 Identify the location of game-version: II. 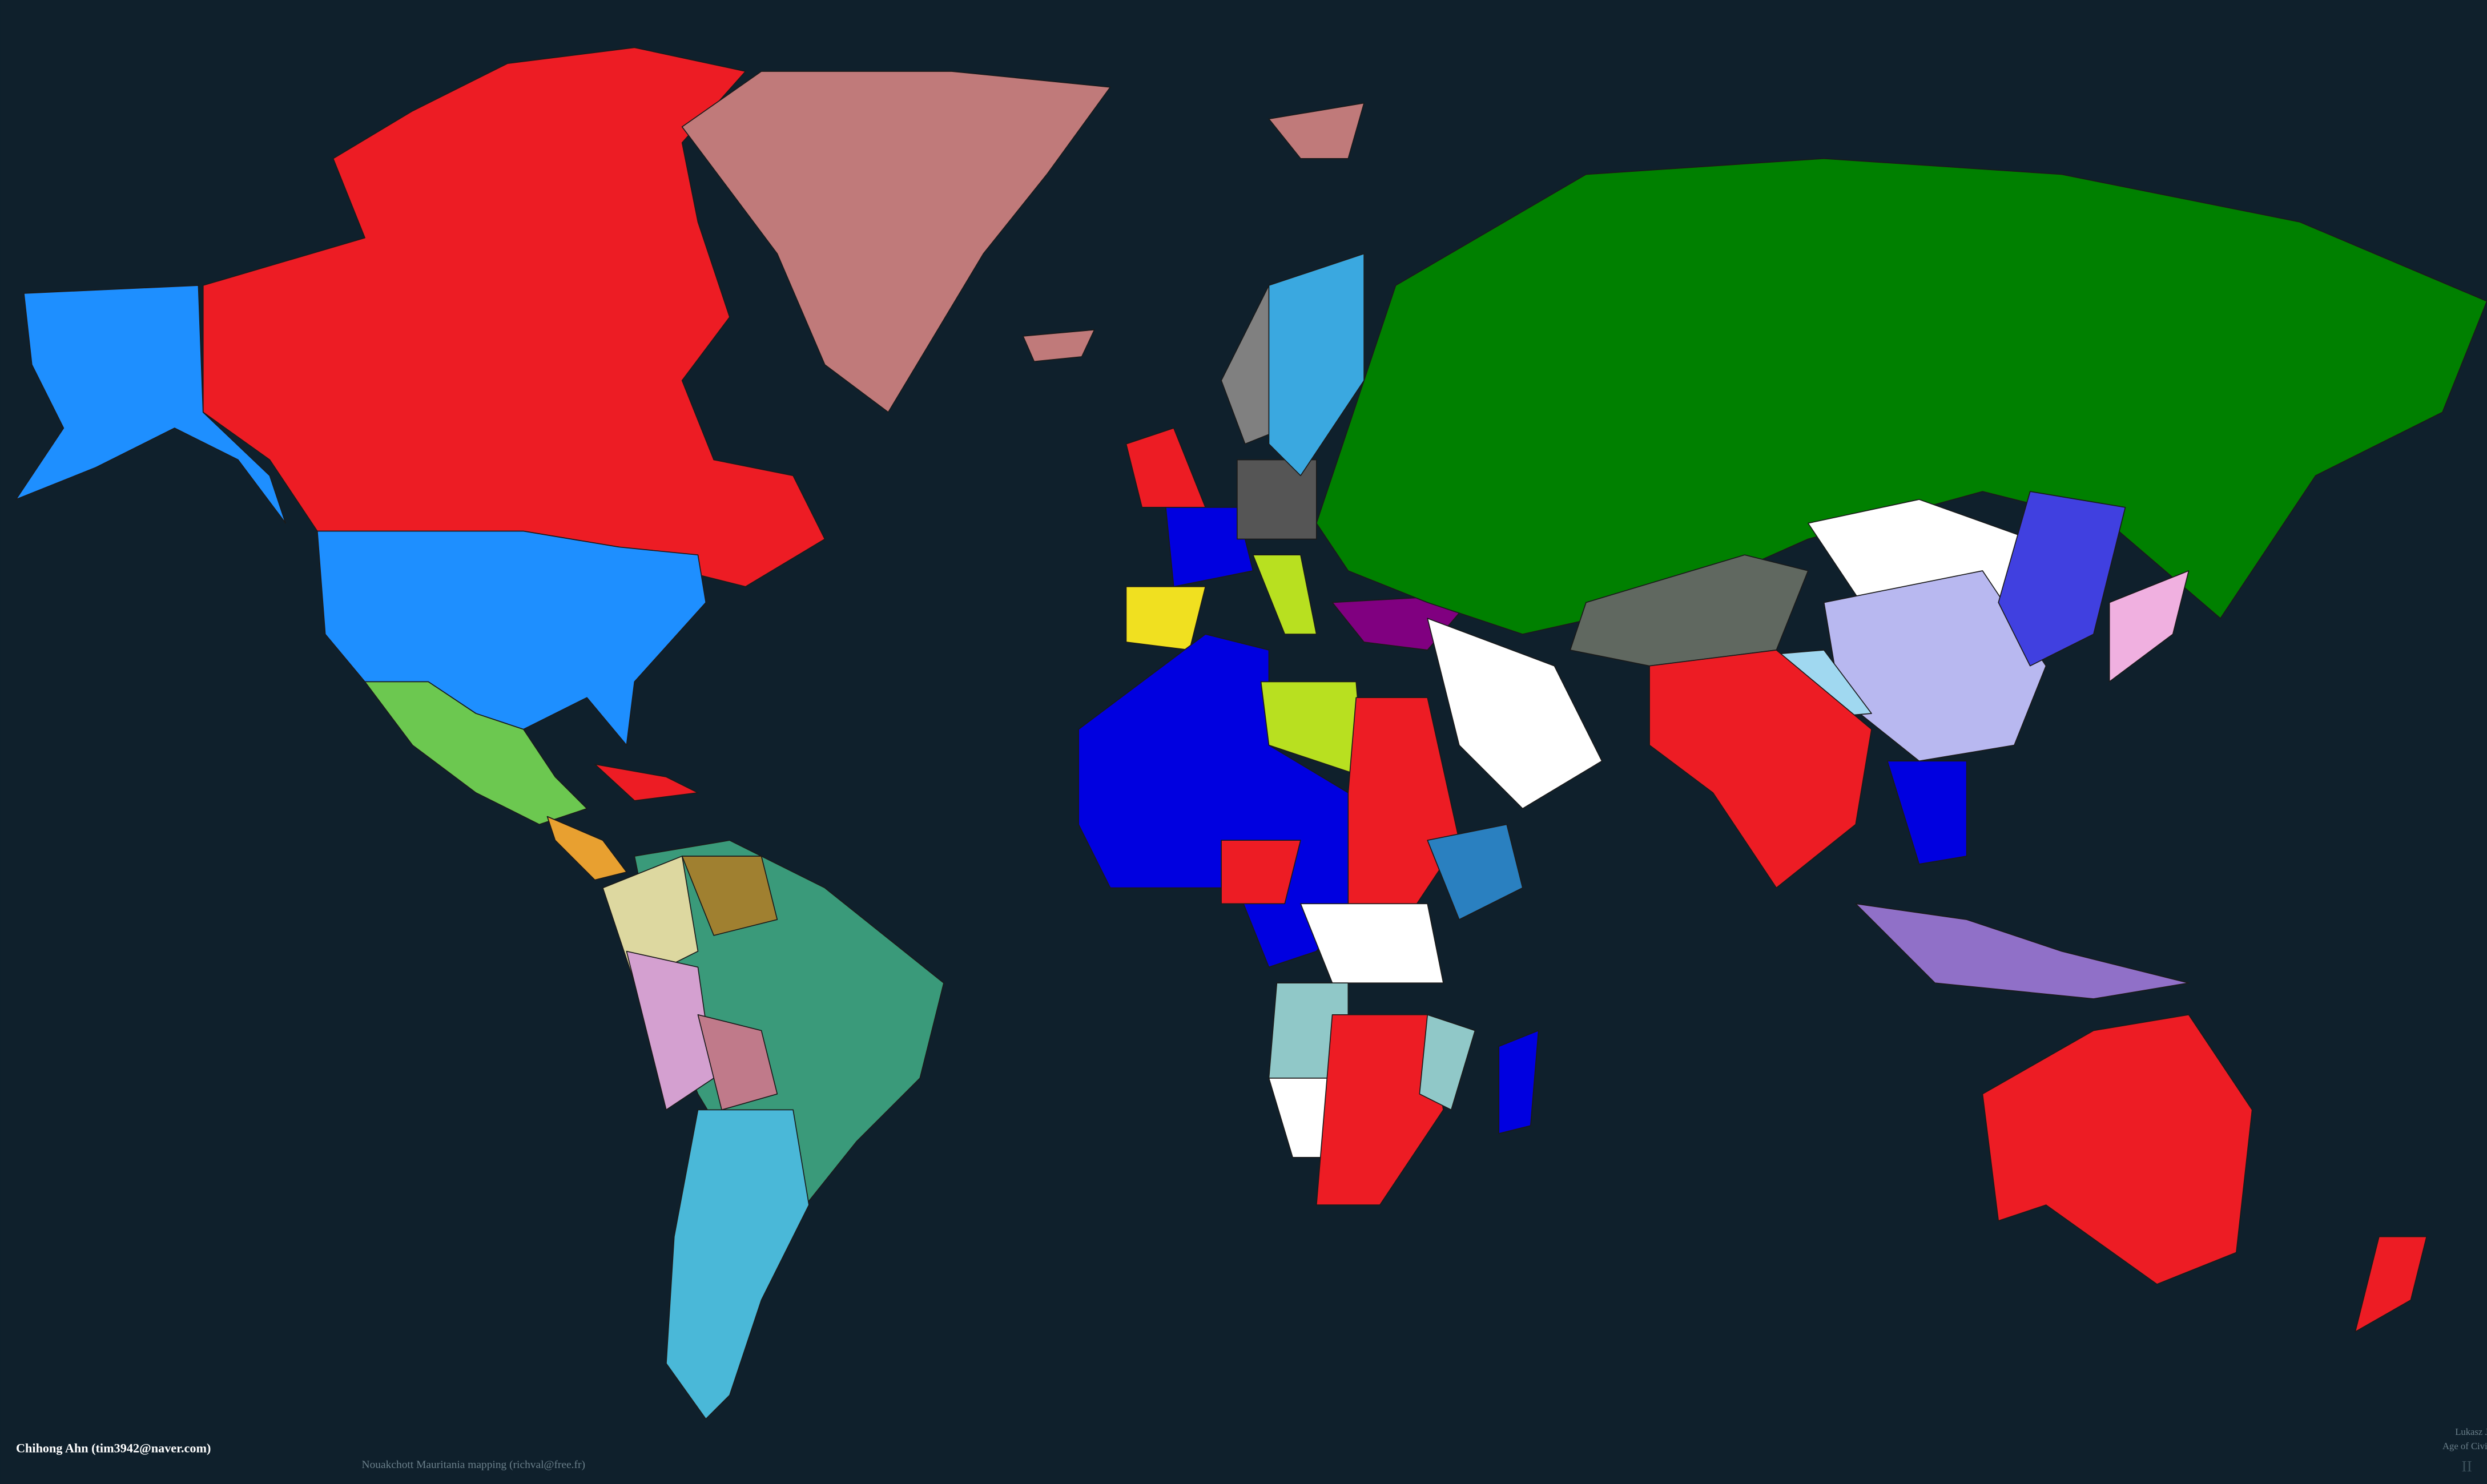
(2466, 1466).